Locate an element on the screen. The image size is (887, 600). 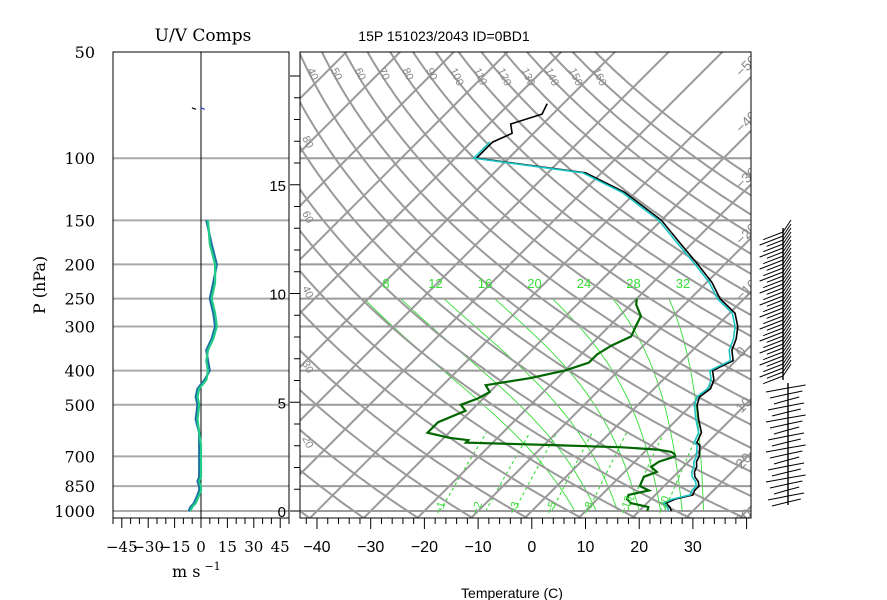
uv-x-tick-label: −45 is located at coordinates (122, 547).